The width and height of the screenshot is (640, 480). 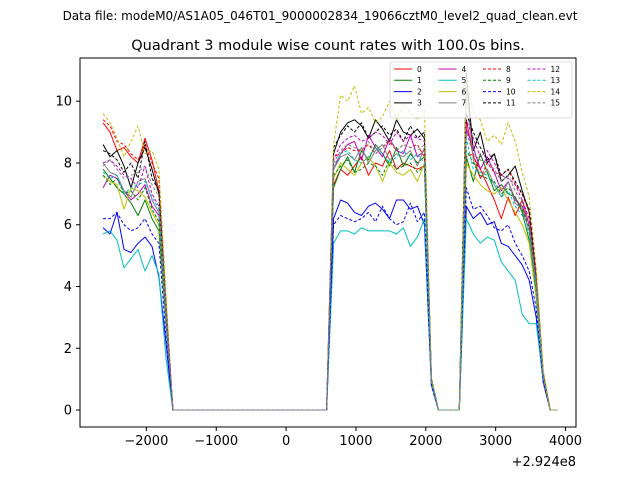 I want to click on x-tick-label: 4000, so click(x=565, y=441).